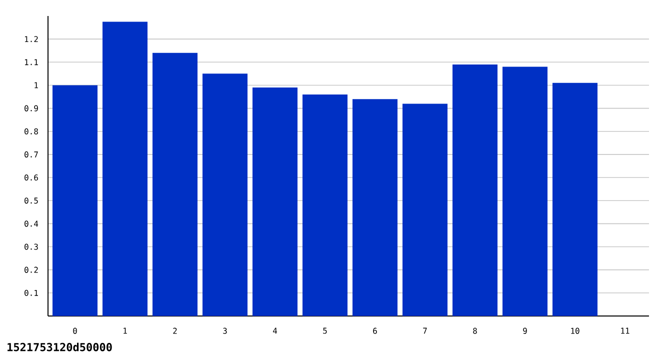 The height and width of the screenshot is (364, 664). Describe the element at coordinates (31, 223) in the screenshot. I see `y-tick-label: 0.4` at that location.